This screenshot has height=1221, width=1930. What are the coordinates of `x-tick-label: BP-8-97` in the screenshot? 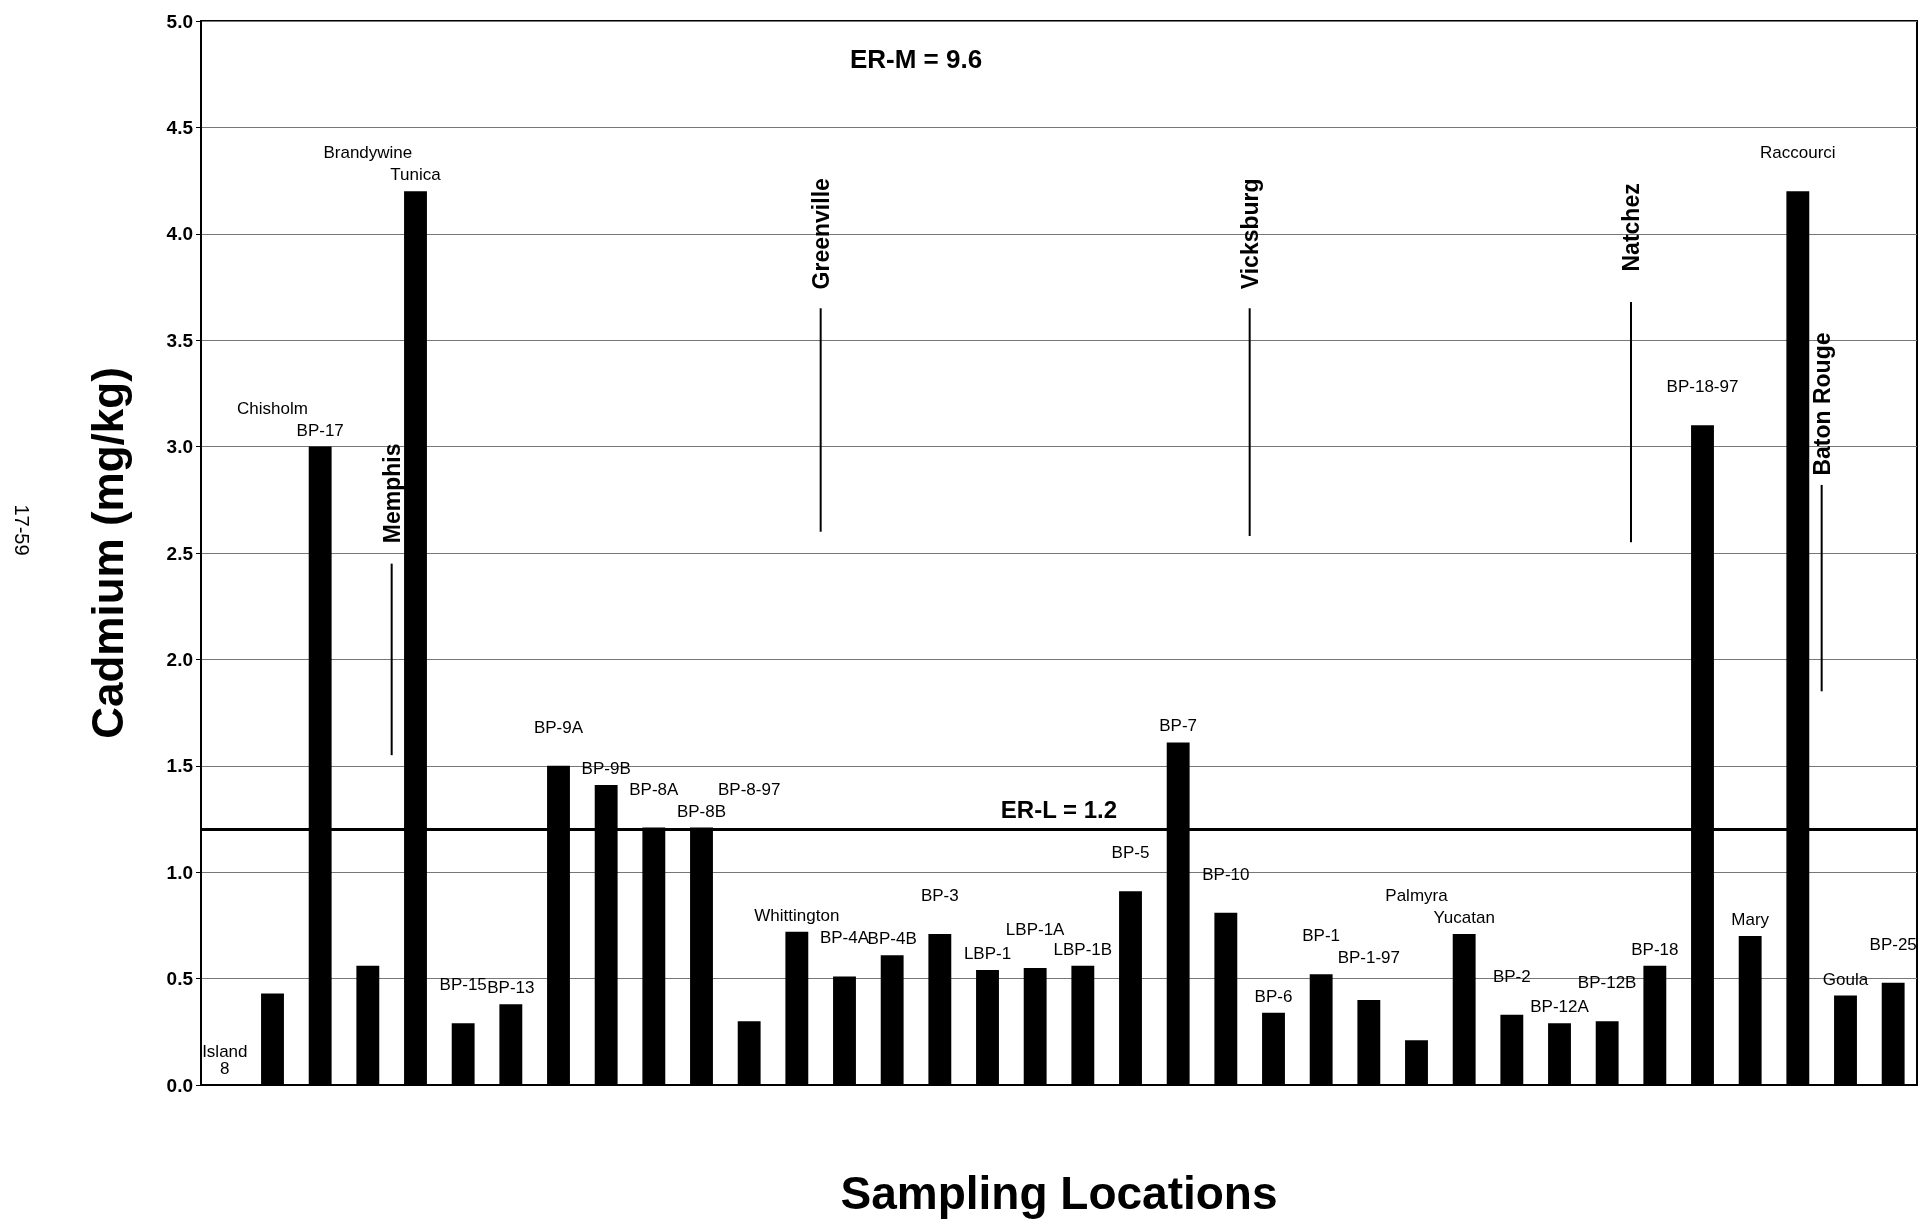 It's located at (749, 789).